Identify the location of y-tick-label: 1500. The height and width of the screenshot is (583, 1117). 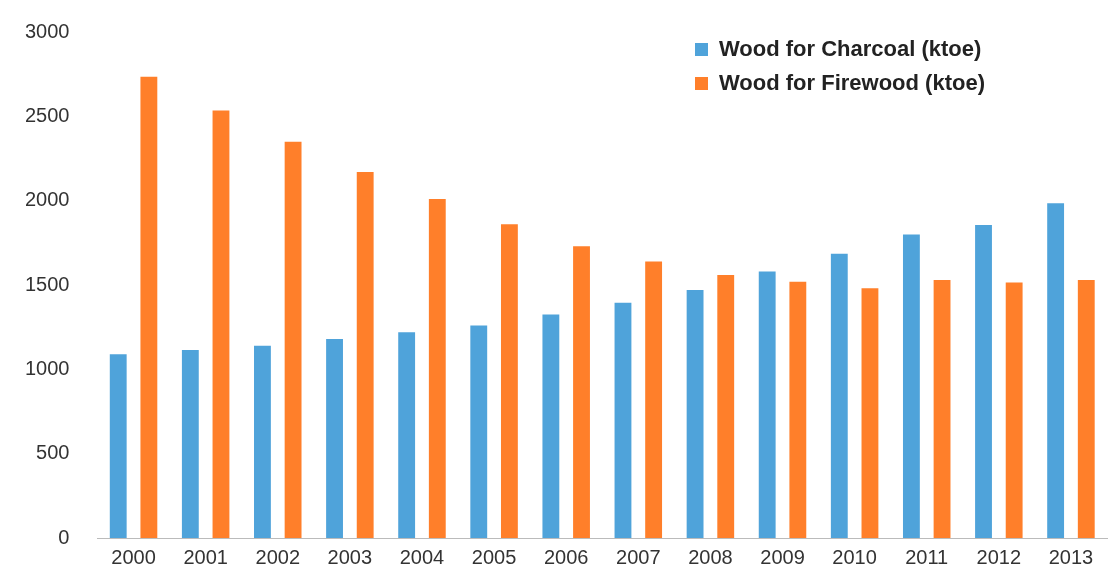
(47, 283).